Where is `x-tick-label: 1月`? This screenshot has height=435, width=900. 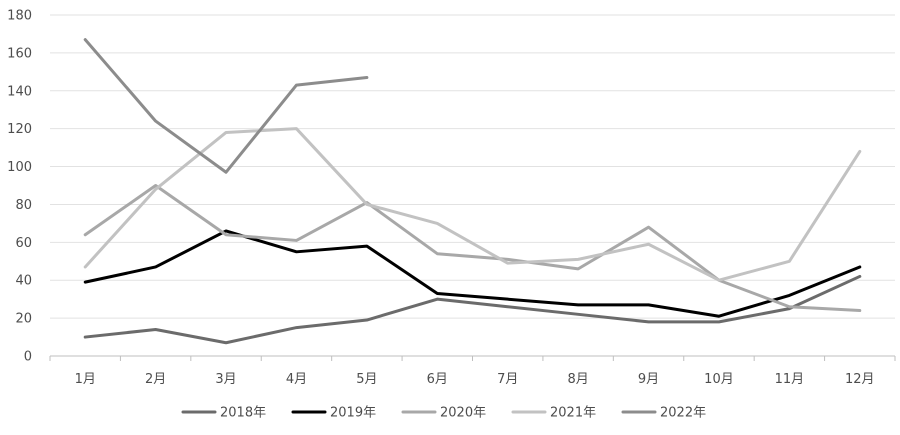
x-tick-label: 1月 is located at coordinates (85, 379).